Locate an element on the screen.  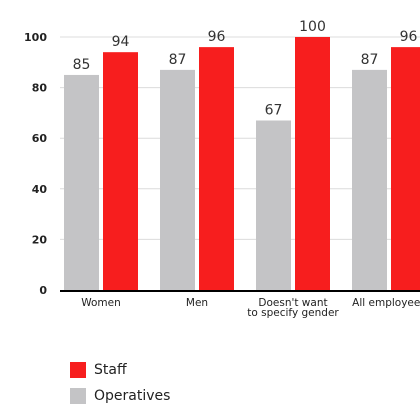
y-tick-label: 0 is located at coordinates (43, 290).